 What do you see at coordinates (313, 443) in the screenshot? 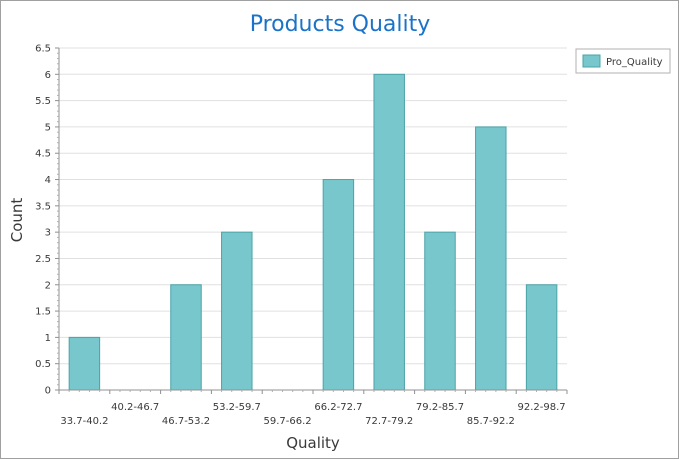
I see `x-axis-title: Quality` at bounding box center [313, 443].